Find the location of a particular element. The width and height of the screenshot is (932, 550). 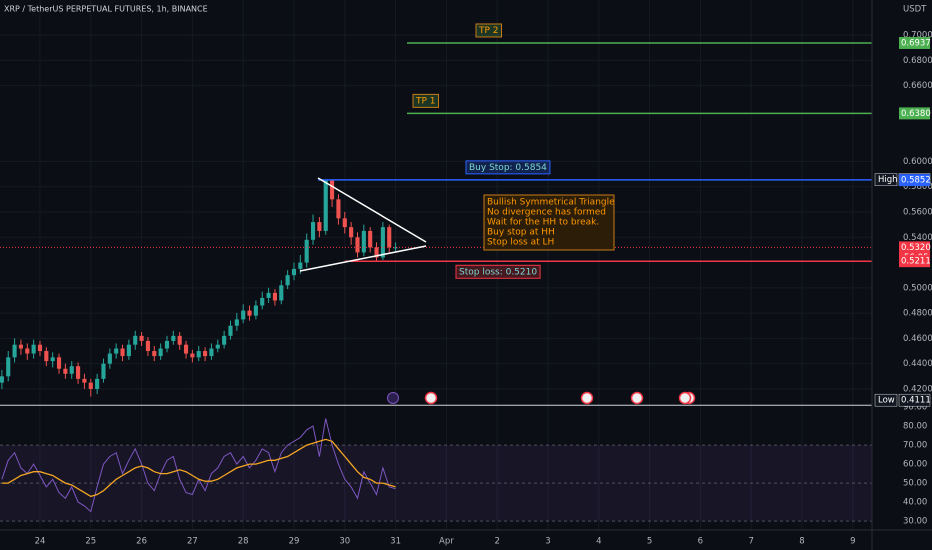

y-tick-label: 0.6000 is located at coordinates (917, 162).